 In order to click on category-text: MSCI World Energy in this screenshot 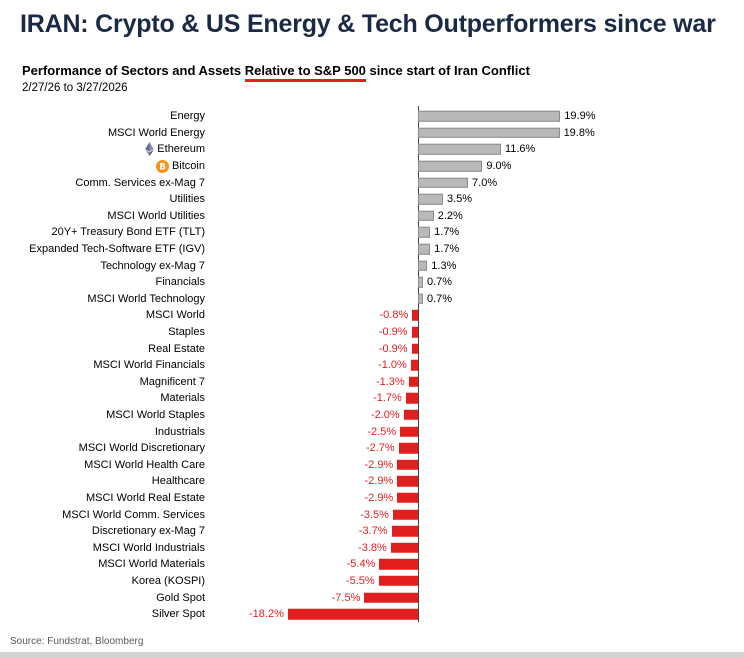, I will do `click(156, 132)`.